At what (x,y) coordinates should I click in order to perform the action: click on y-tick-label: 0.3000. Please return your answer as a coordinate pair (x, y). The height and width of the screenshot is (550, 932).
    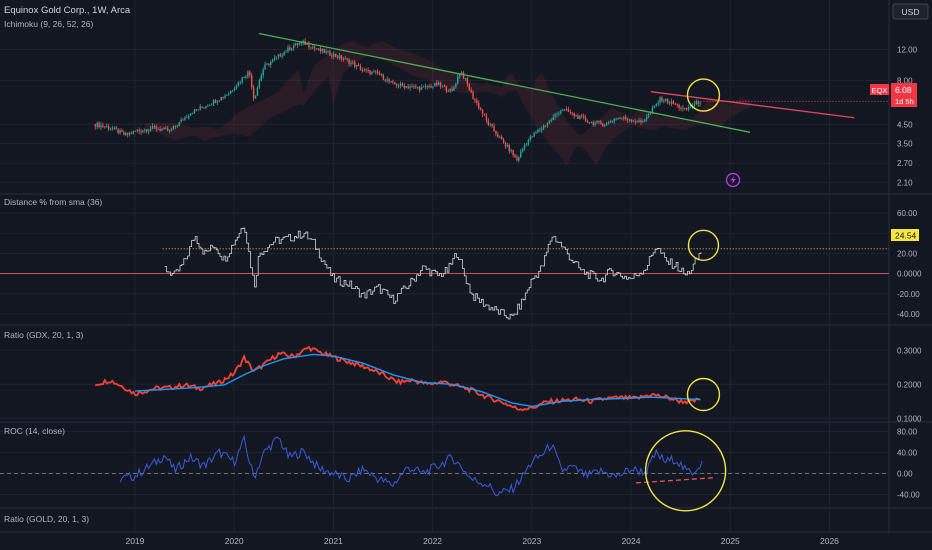
    Looking at the image, I should click on (909, 350).